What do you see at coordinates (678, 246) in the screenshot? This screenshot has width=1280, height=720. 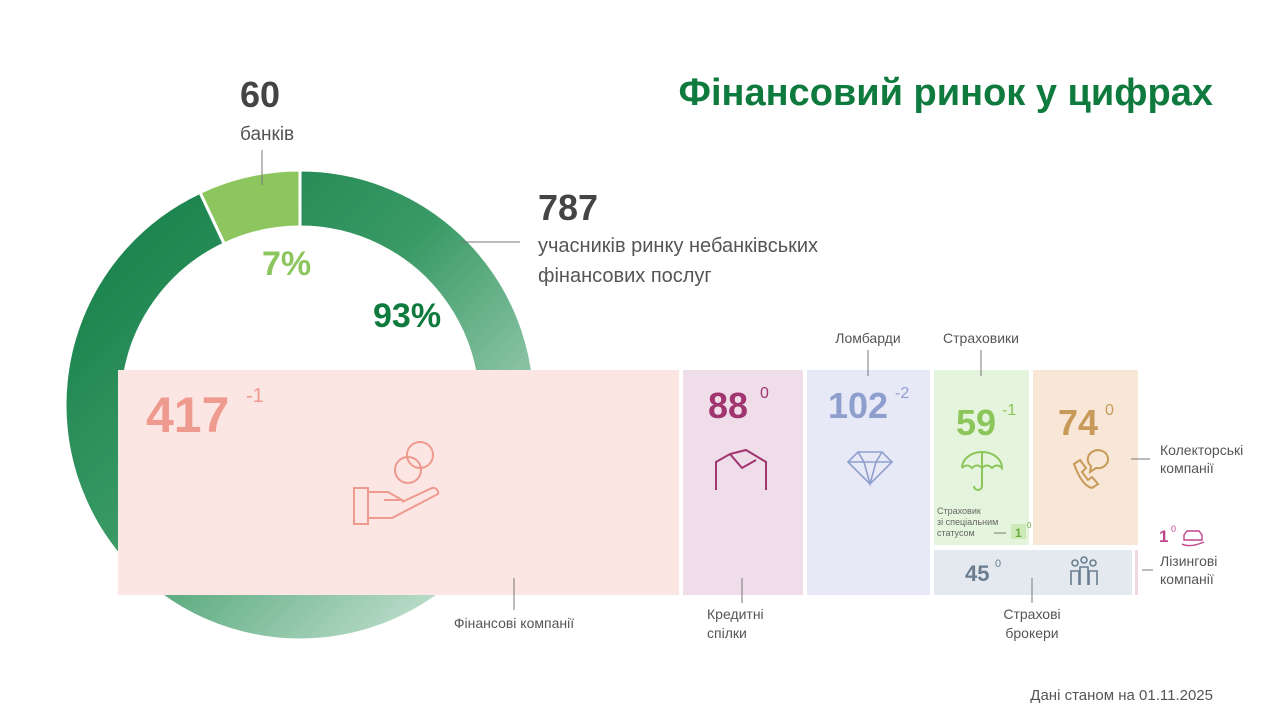 I see `nonbank-label: учасників ринку небанківських` at bounding box center [678, 246].